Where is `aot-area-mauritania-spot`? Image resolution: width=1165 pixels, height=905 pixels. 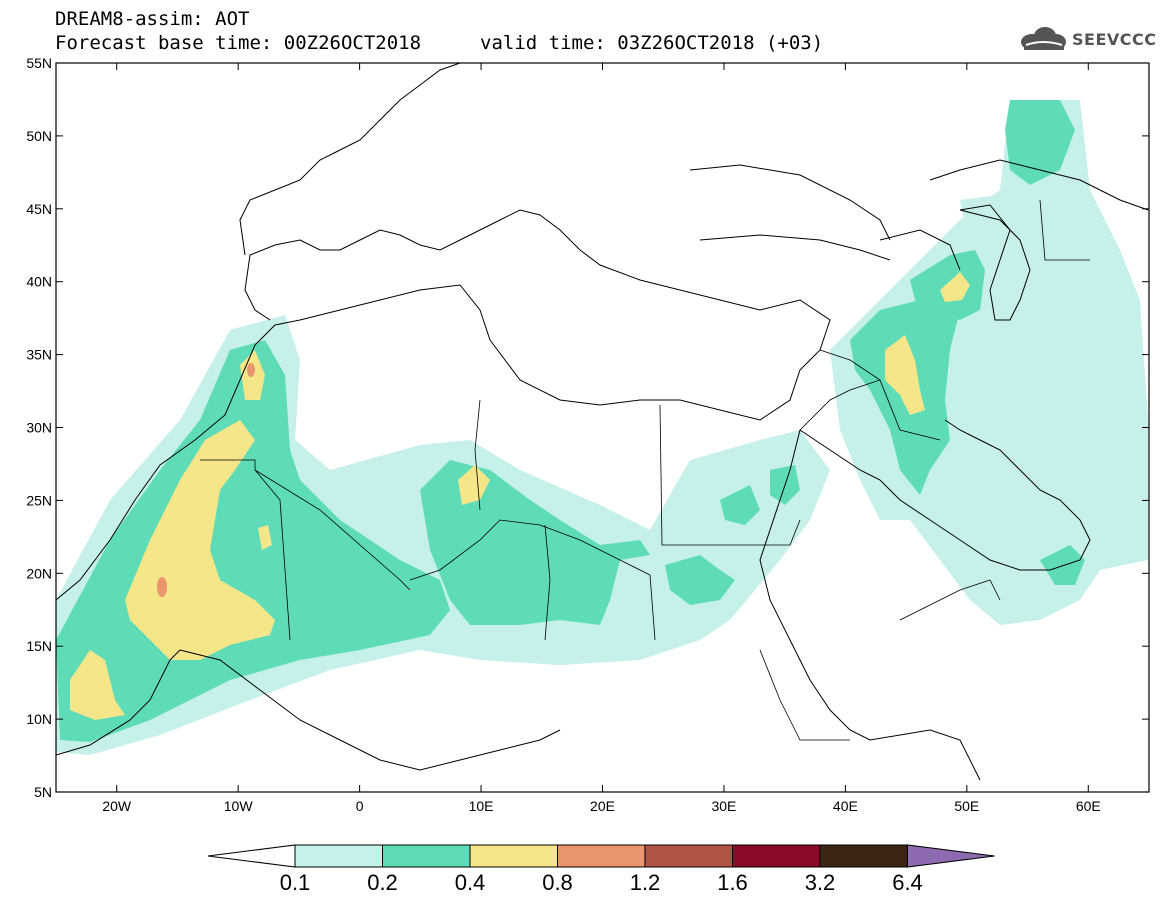 aot-area-mauritania-spot is located at coordinates (265, 537).